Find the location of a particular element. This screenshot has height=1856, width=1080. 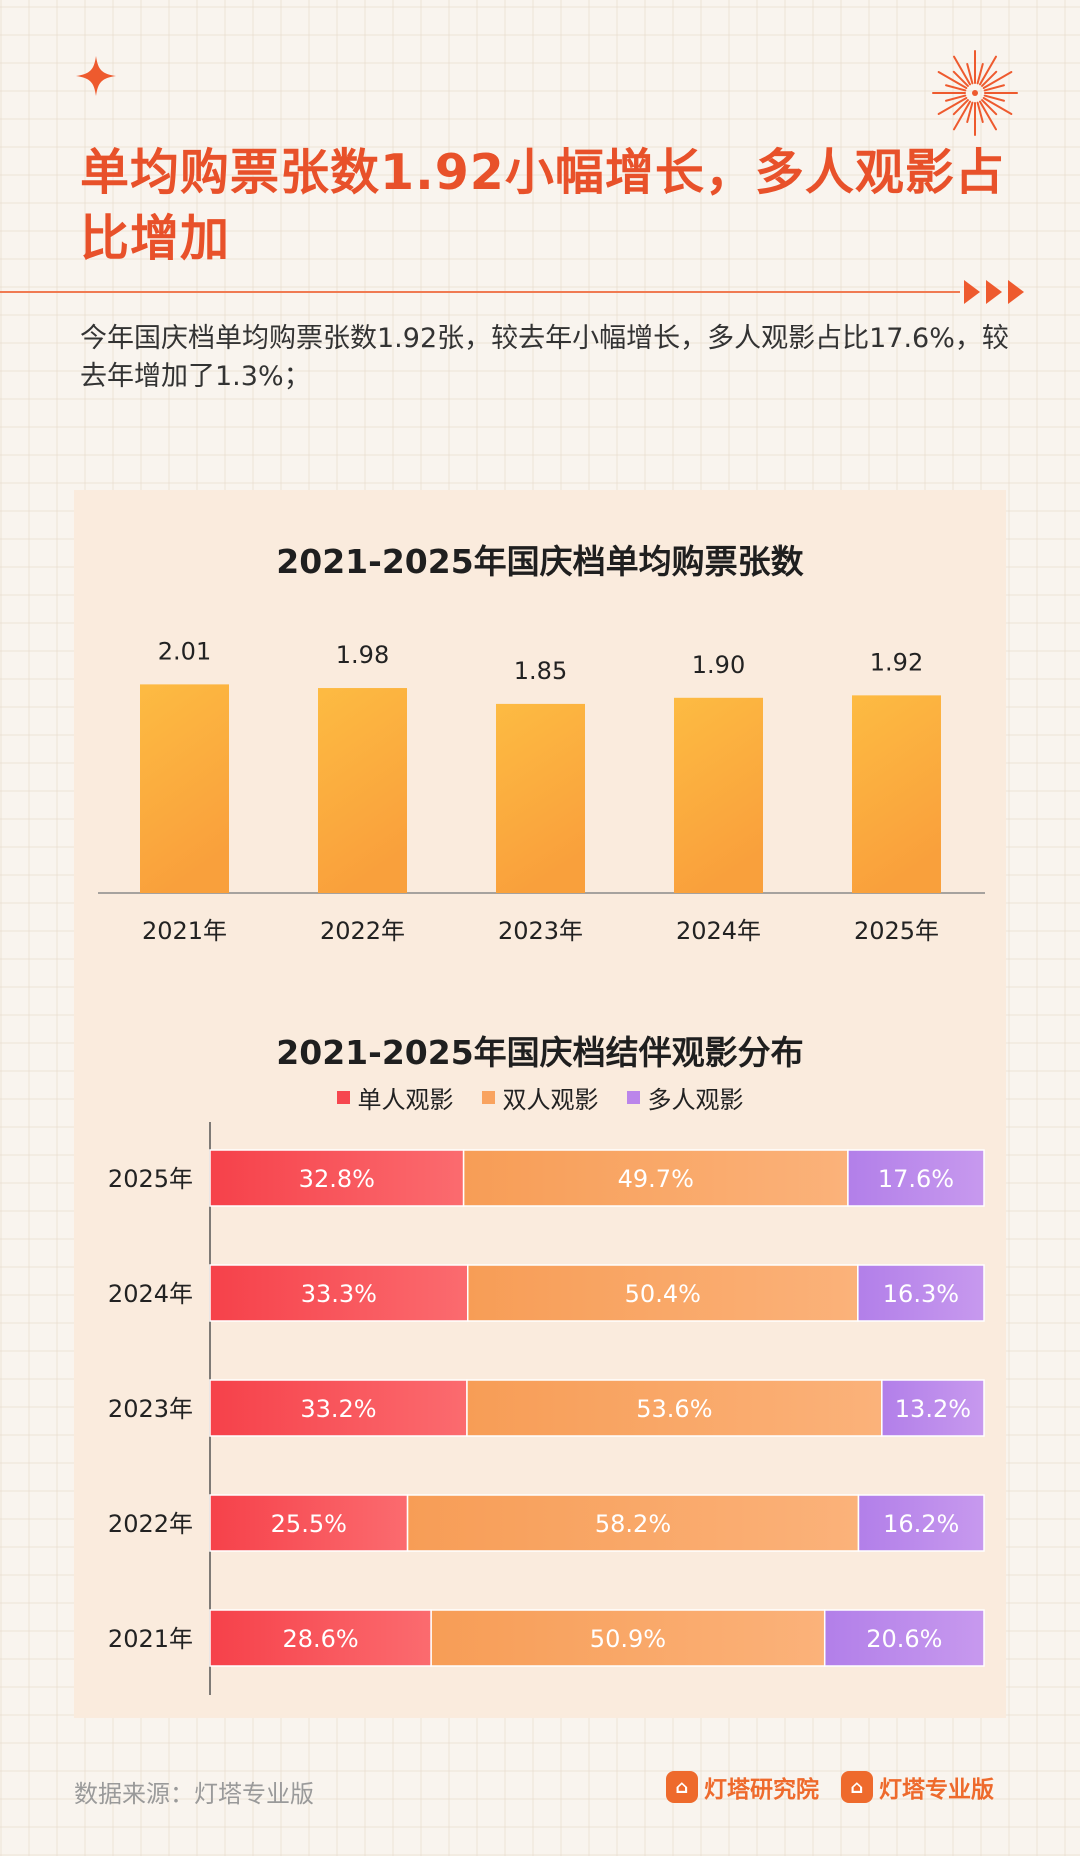

logo-pro-text: 灯塔专业版 is located at coordinates (936, 1790).